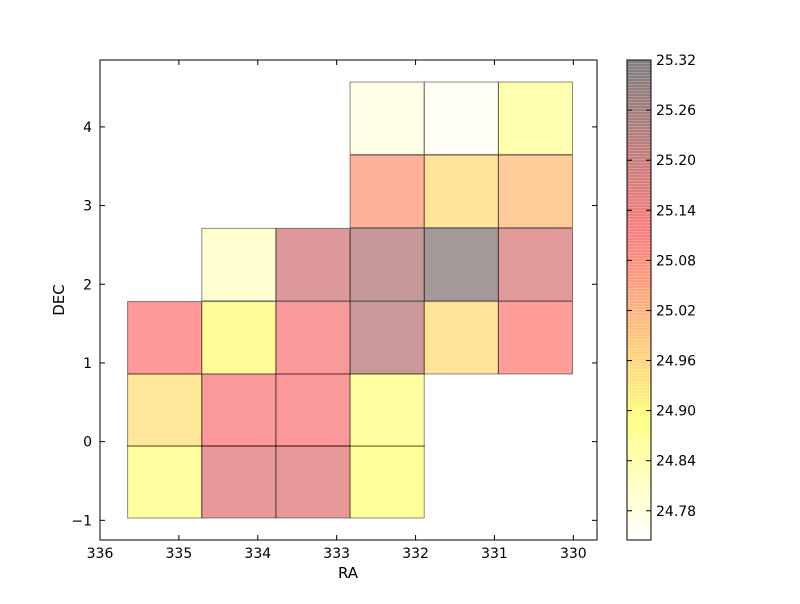 The height and width of the screenshot is (604, 800). I want to click on colorbar-gradient, so click(639, 300).